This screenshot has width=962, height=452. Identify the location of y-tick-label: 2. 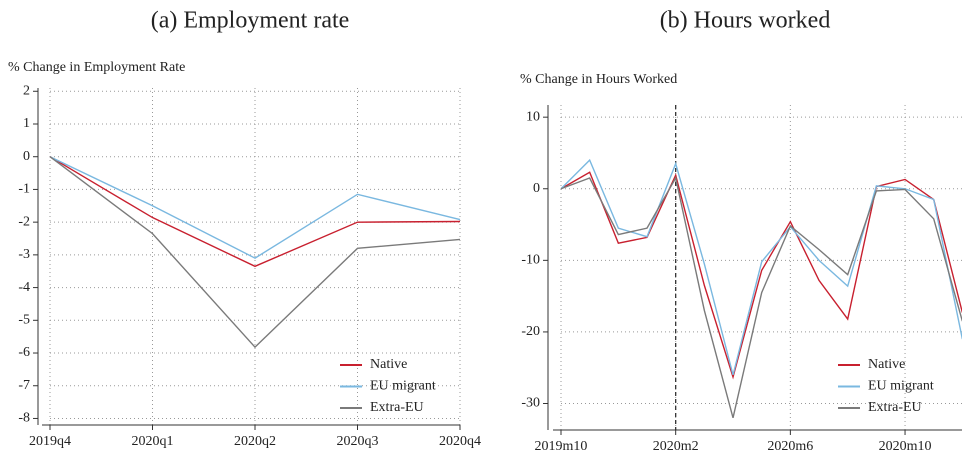
(26, 90).